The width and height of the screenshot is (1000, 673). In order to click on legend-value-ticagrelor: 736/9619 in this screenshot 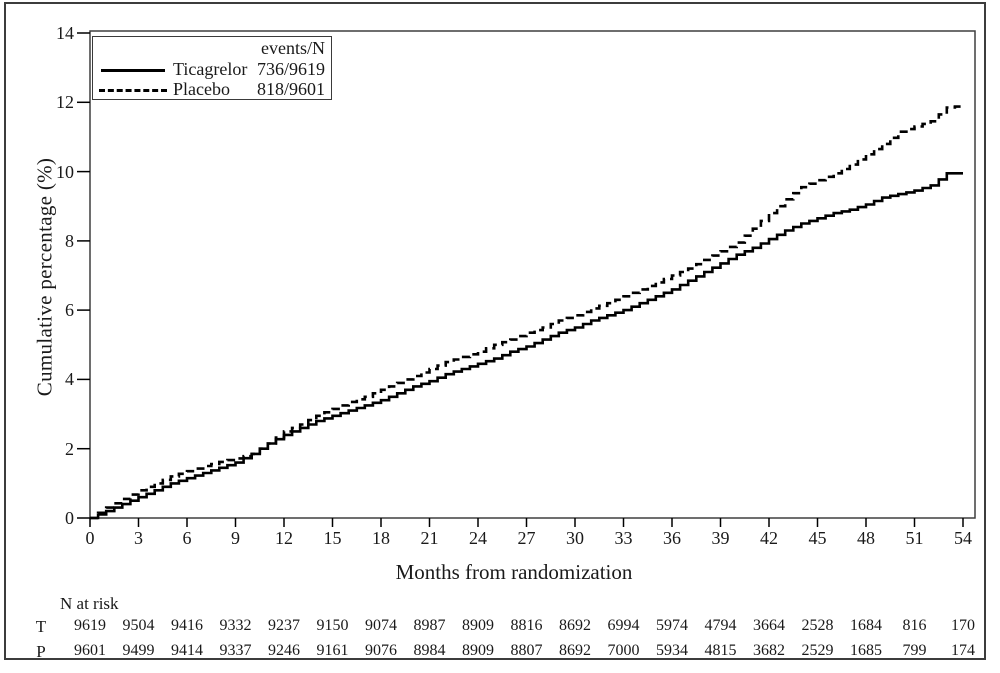, I will do `click(290, 69)`.